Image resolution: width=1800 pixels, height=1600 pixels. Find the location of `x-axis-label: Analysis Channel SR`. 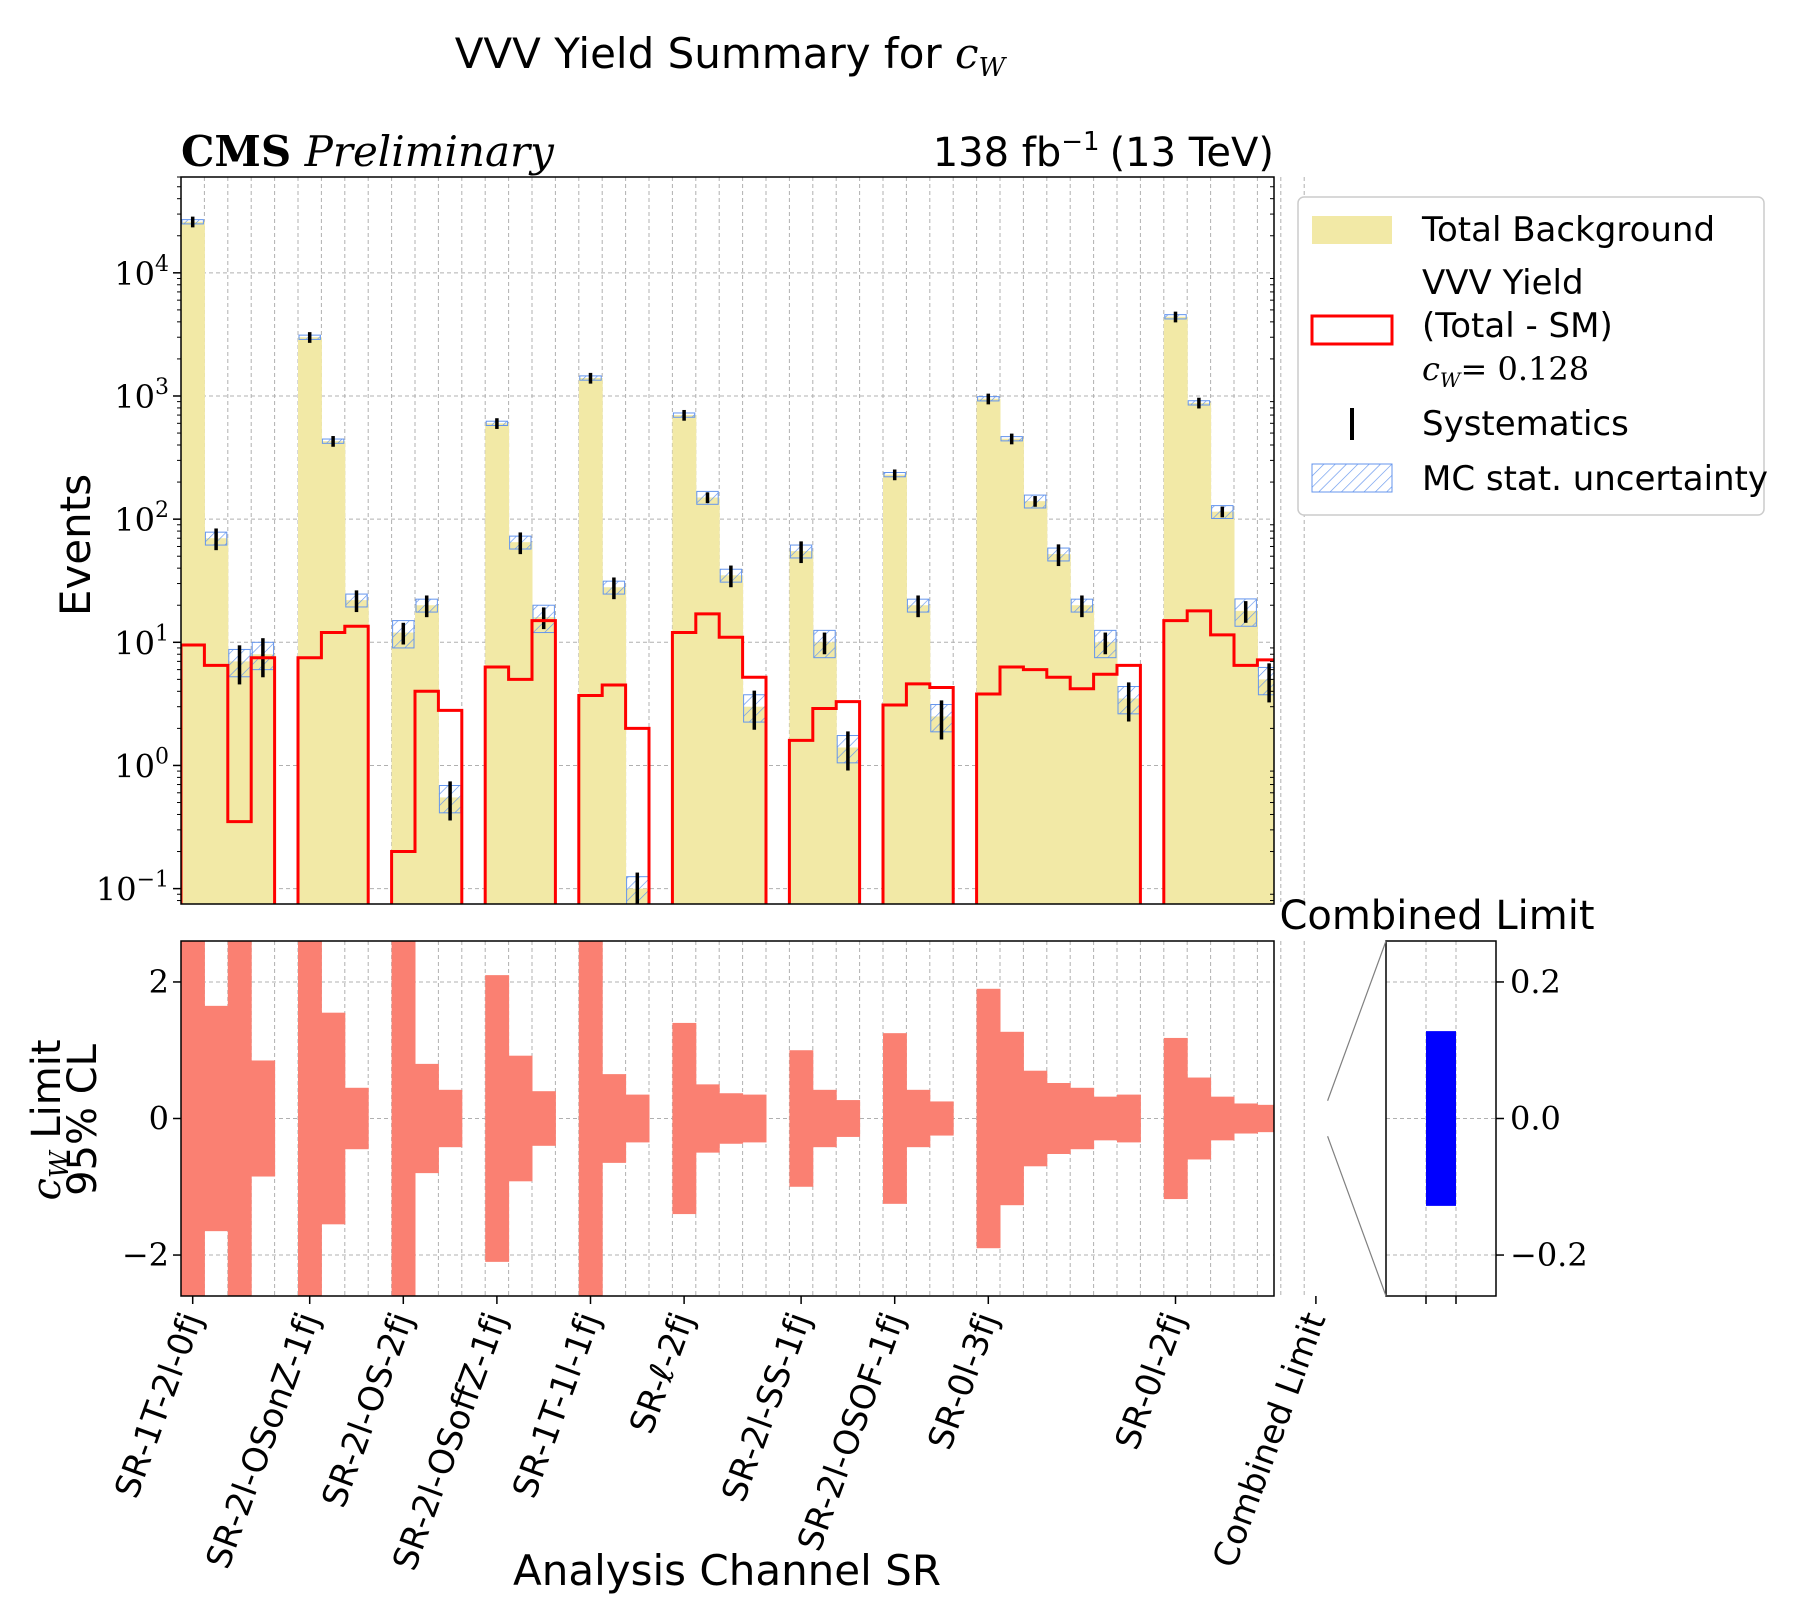

x-axis-label: Analysis Channel SR is located at coordinates (727, 1570).